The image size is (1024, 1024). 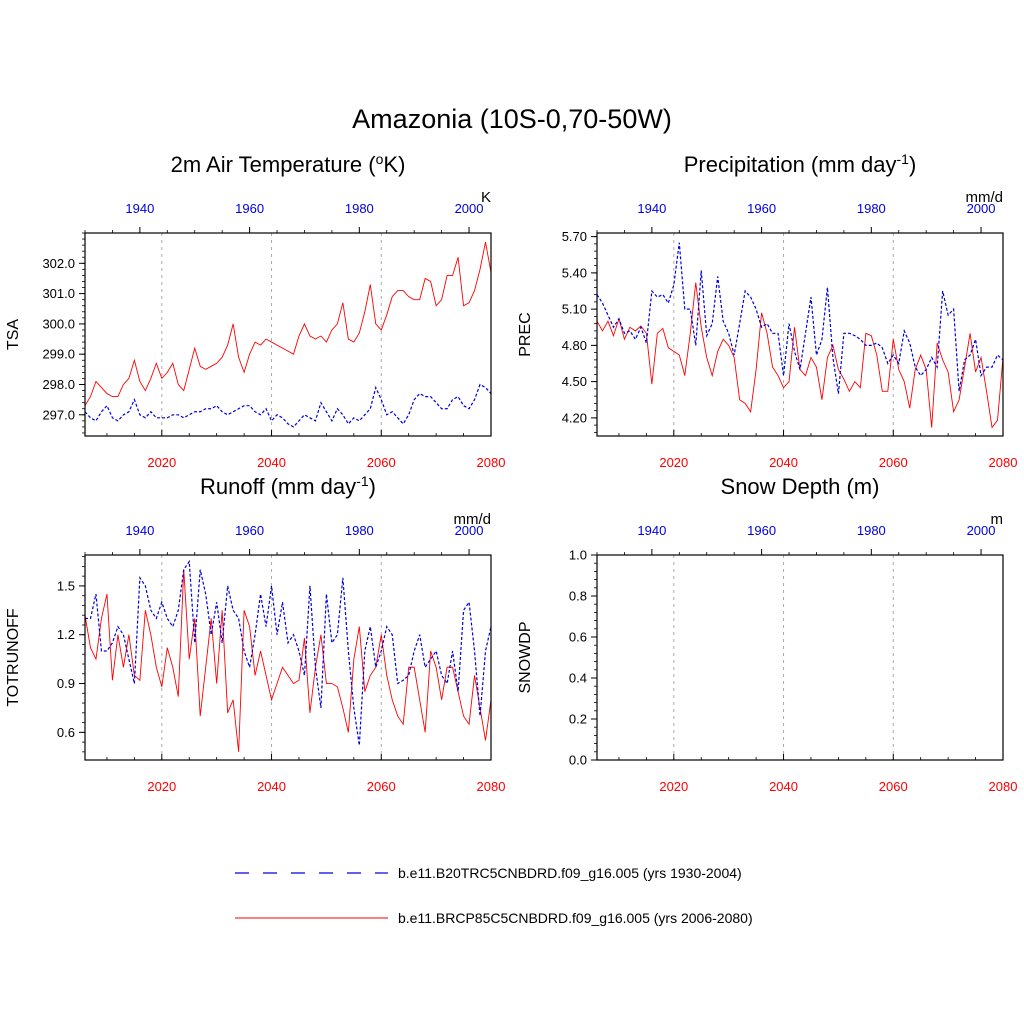 What do you see at coordinates (651, 208) in the screenshot?
I see `prec-xtick-top-label-1940: 1940` at bounding box center [651, 208].